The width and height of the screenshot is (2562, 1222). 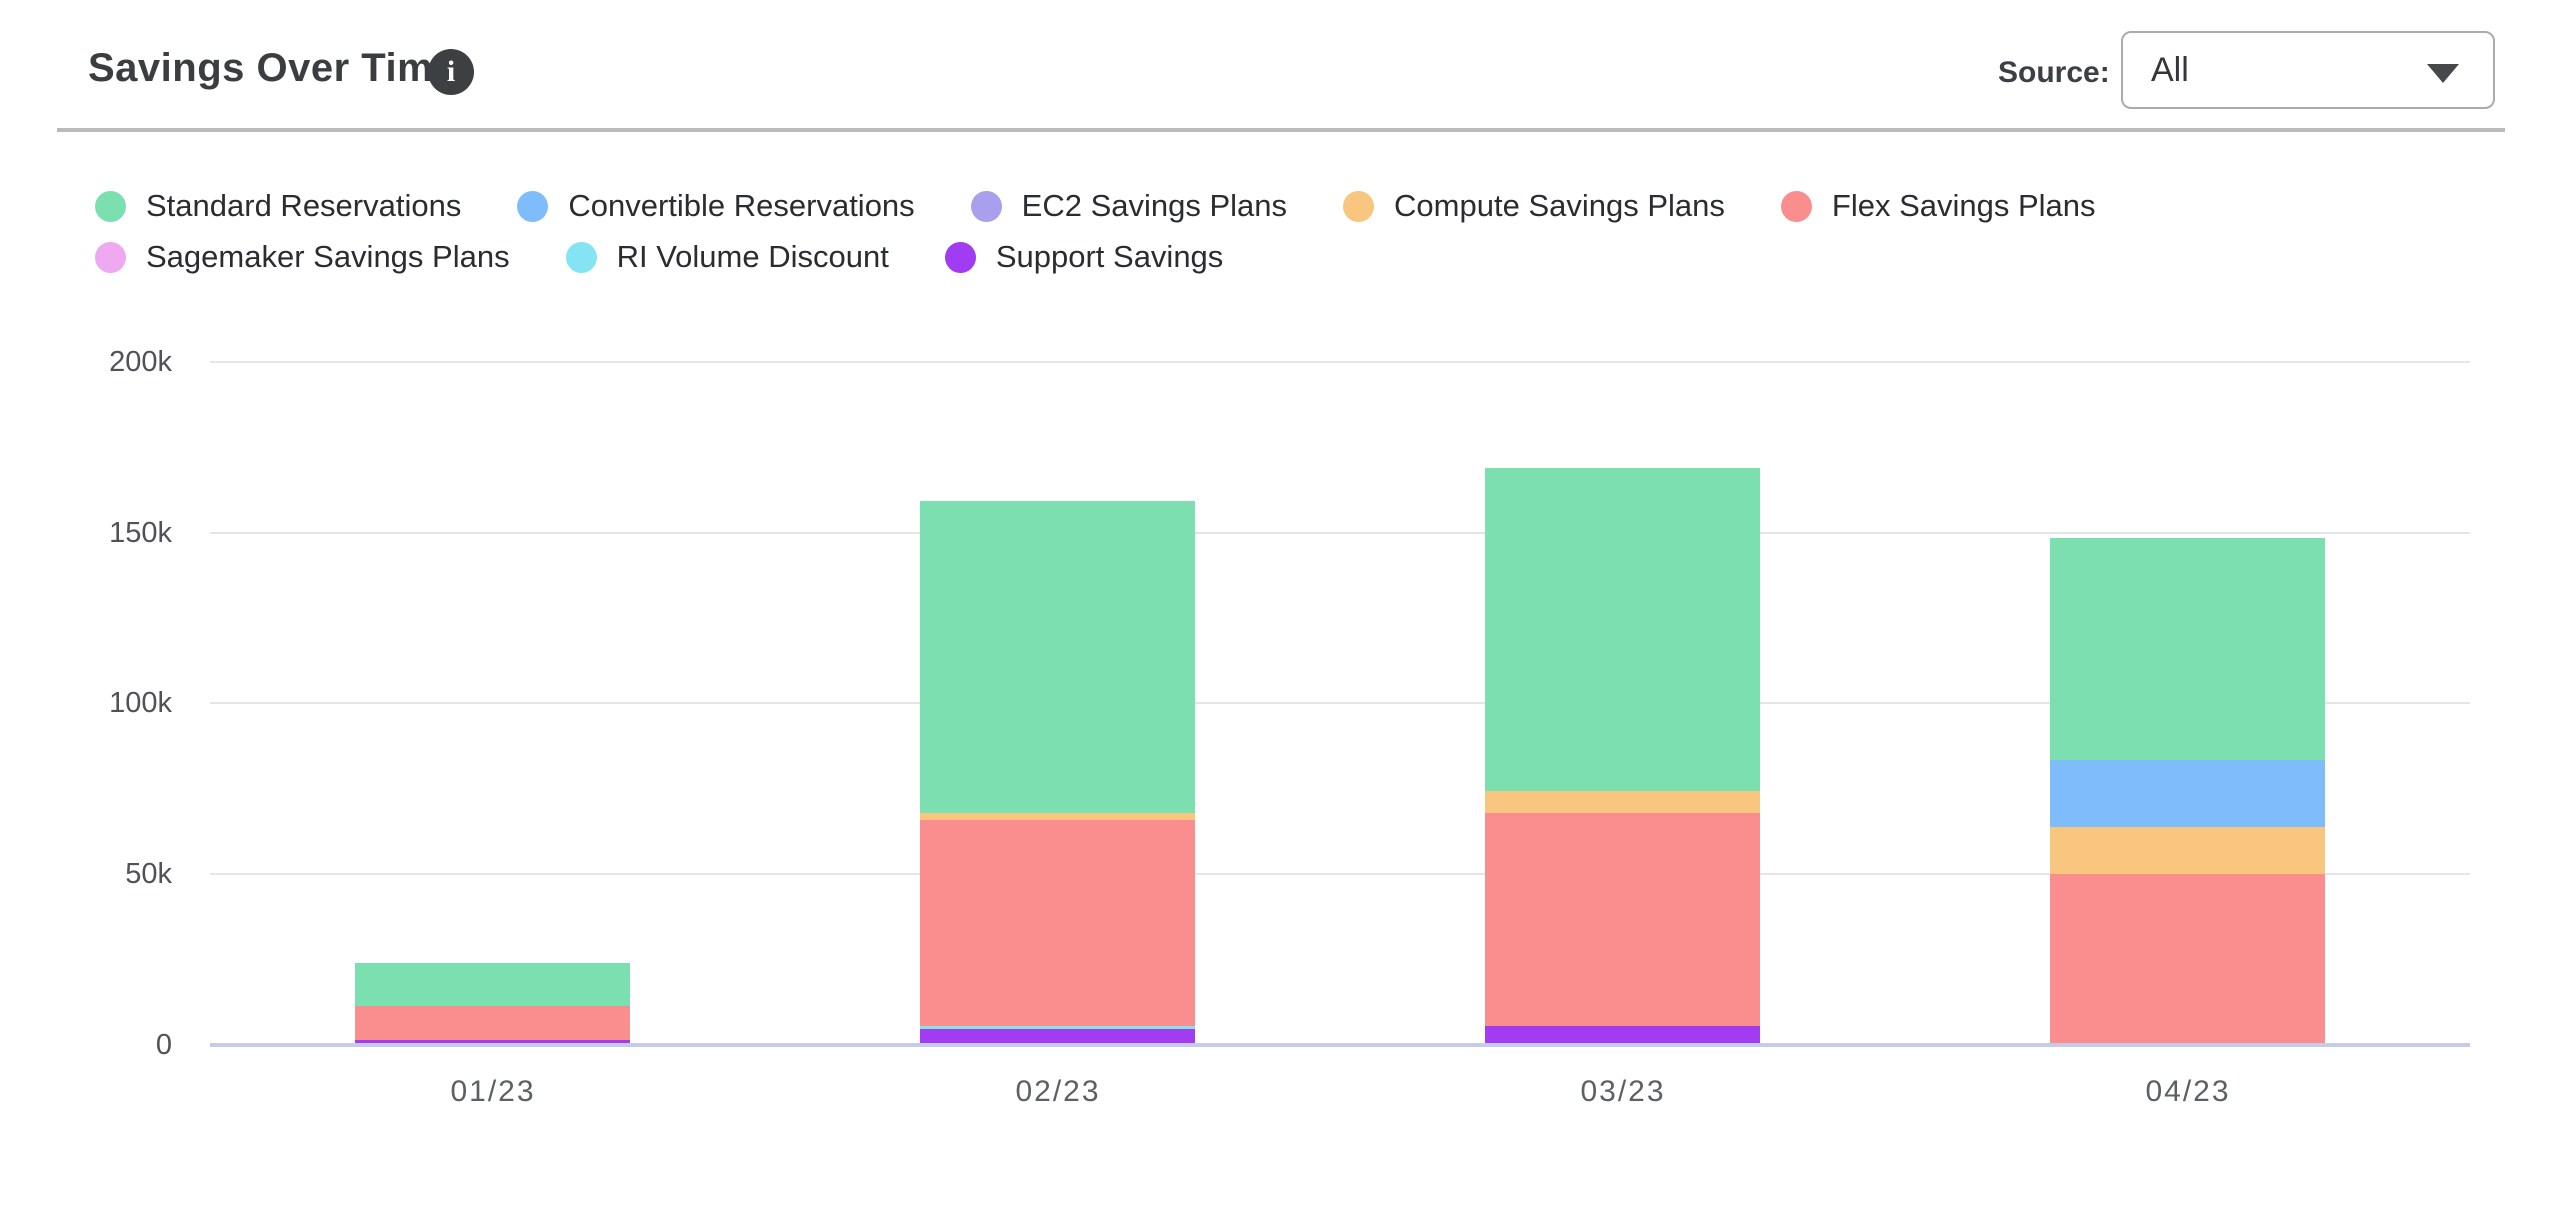 I want to click on legend-item-ec2-savings-plans: EC2 Savings Plans, so click(x=1129, y=206).